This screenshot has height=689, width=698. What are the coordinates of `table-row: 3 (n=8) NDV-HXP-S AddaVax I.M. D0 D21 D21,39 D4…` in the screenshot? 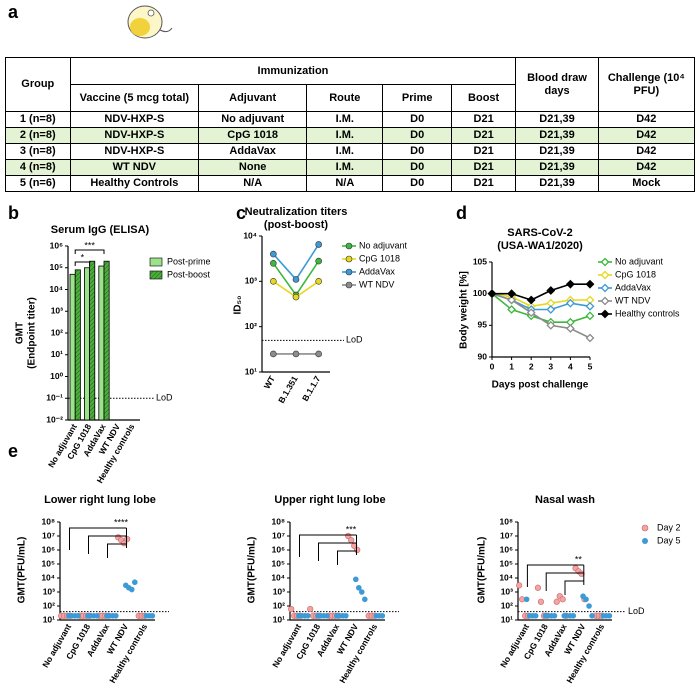 It's located at (350, 151).